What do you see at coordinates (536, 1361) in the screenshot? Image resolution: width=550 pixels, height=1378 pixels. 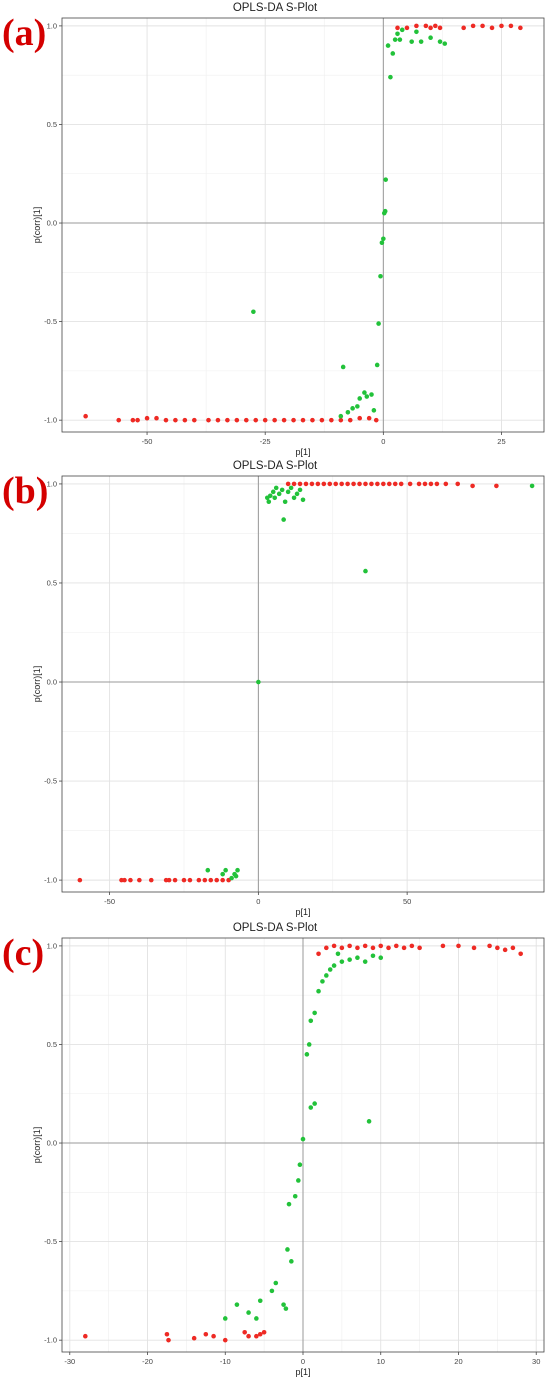 I see `x-tick-label: 30` at bounding box center [536, 1361].